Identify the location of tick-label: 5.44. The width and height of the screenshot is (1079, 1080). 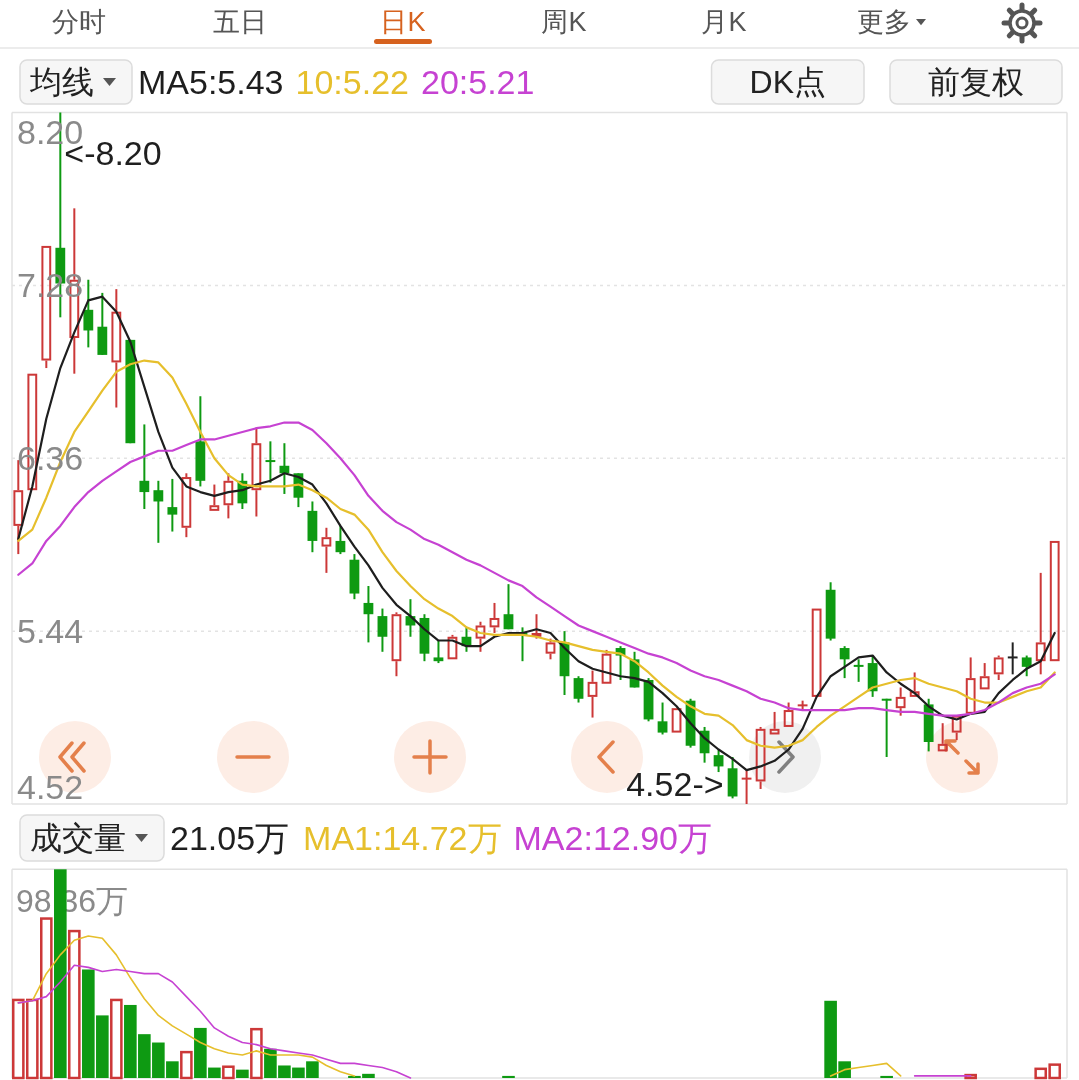
(50, 631).